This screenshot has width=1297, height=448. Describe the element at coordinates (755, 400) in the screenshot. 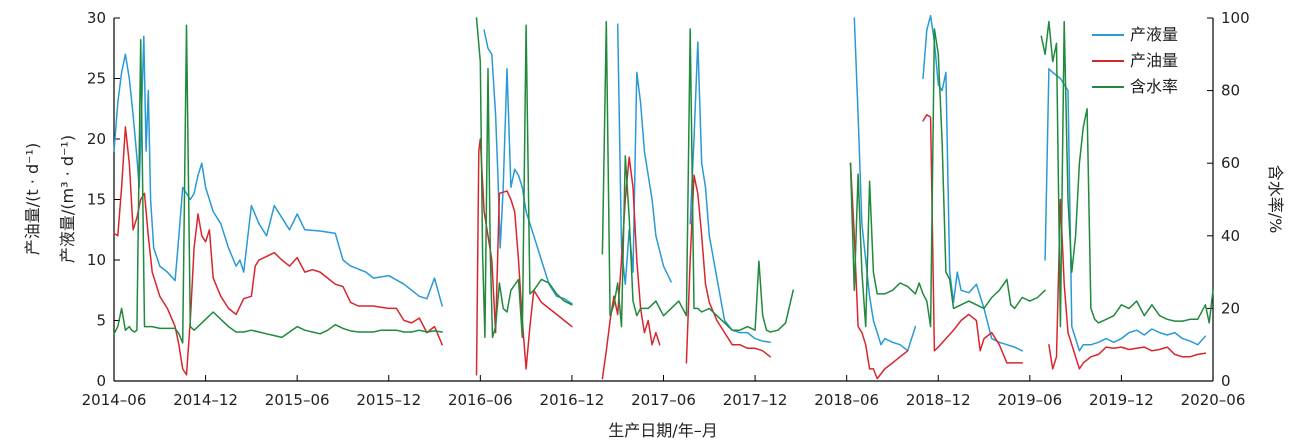

I see `x-tick-label: 2017–12` at that location.